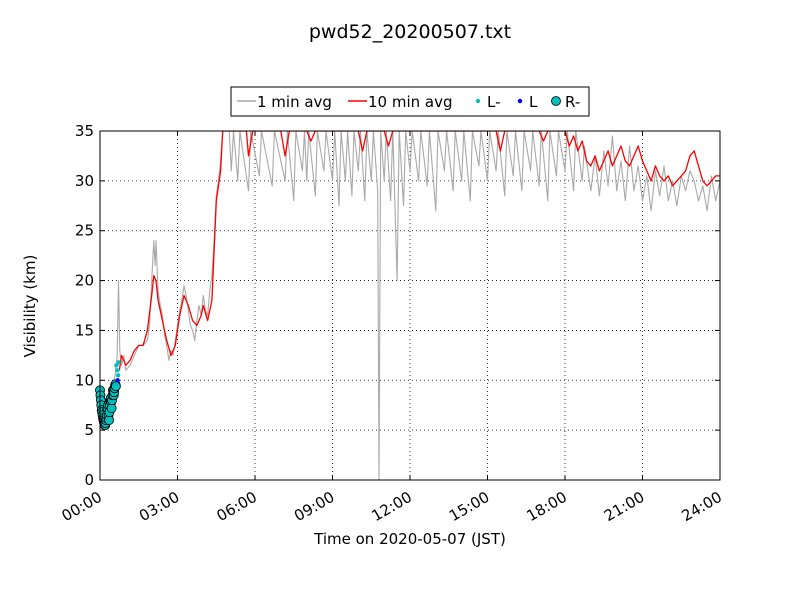 This screenshot has height=600, width=800. I want to click on marker-layer, so click(108, 395).